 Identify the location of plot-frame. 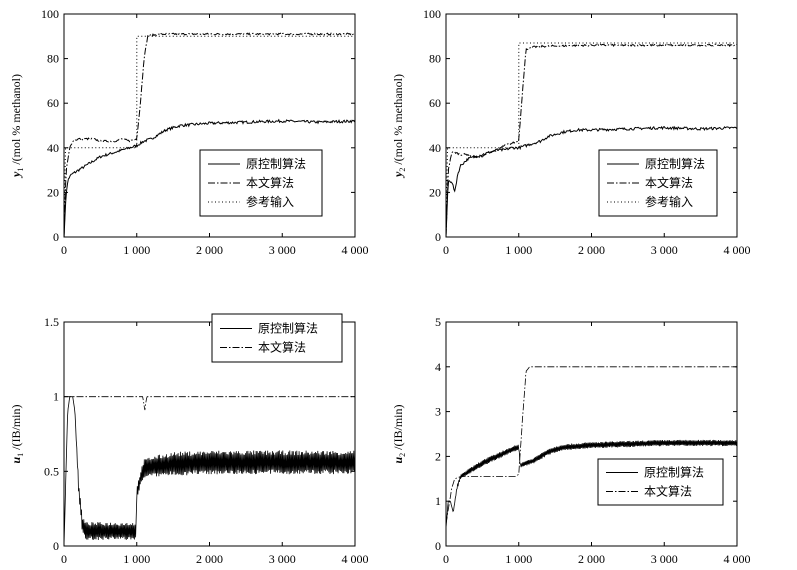
(591, 434).